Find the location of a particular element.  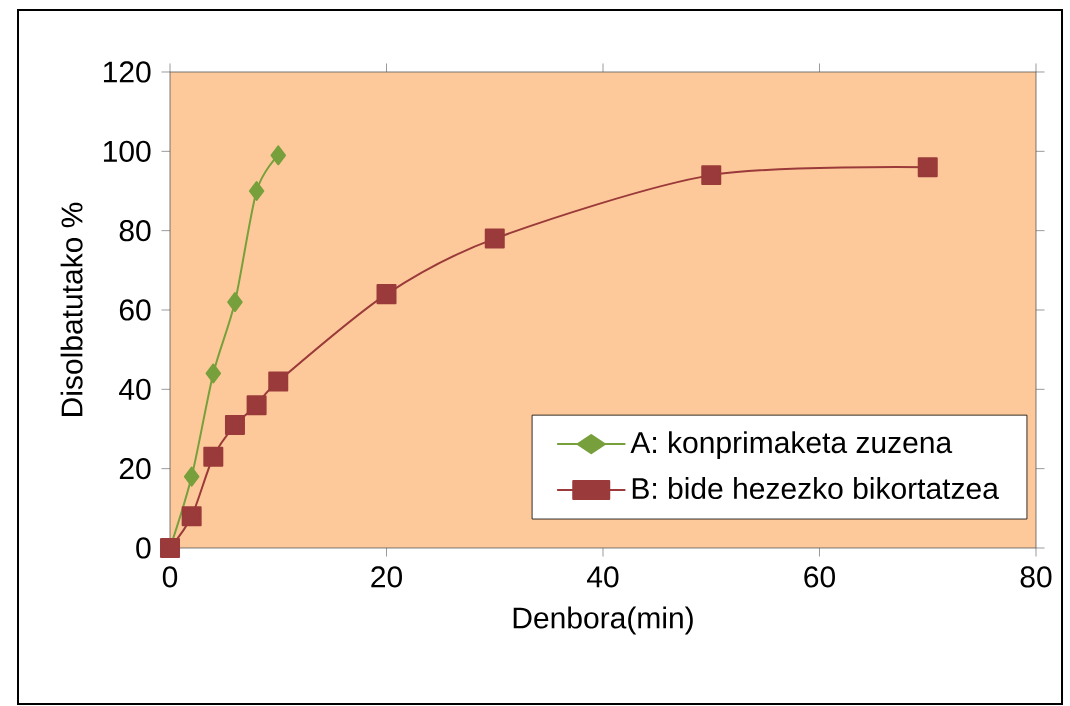

x-tick-label: 40 is located at coordinates (603, 577).